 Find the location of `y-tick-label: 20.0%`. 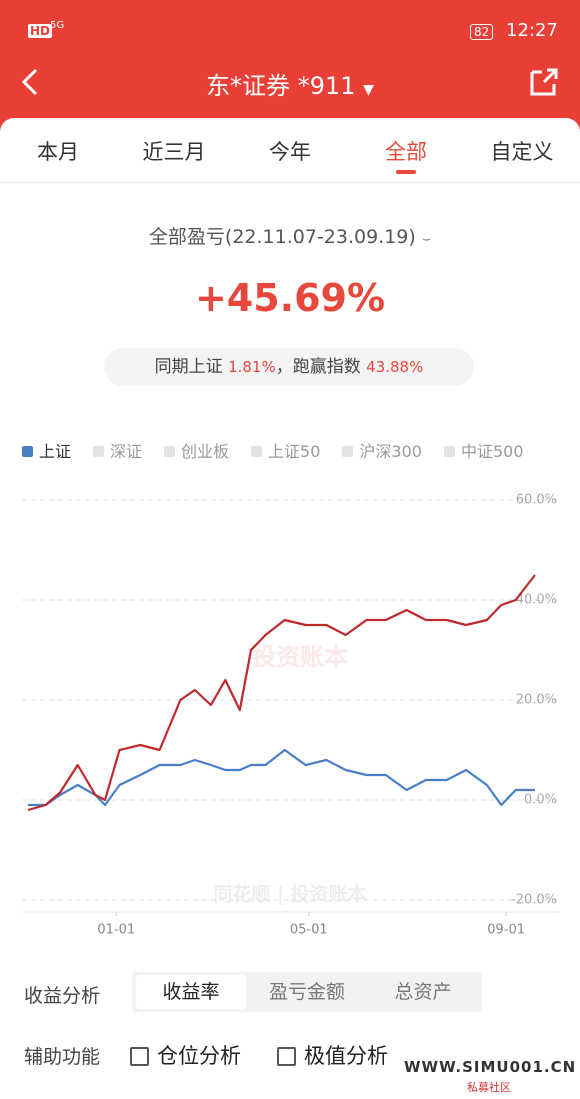

y-tick-label: 20.0% is located at coordinates (536, 700).